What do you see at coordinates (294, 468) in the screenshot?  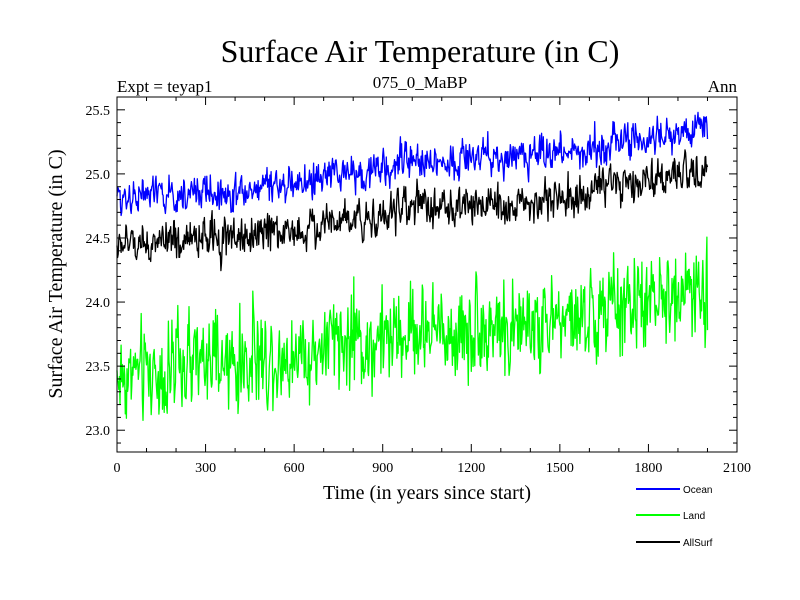 I see `x-tick-label: 600` at bounding box center [294, 468].